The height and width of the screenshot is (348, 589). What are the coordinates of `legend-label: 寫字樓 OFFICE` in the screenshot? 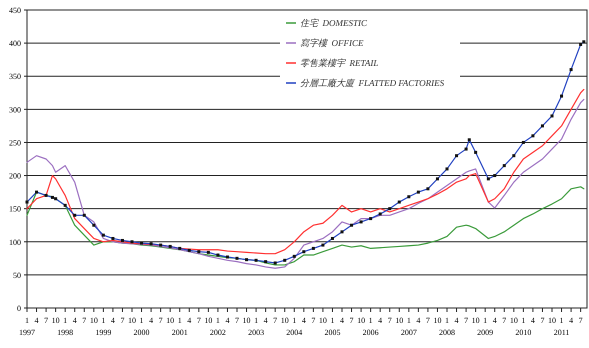 It's located at (332, 43).